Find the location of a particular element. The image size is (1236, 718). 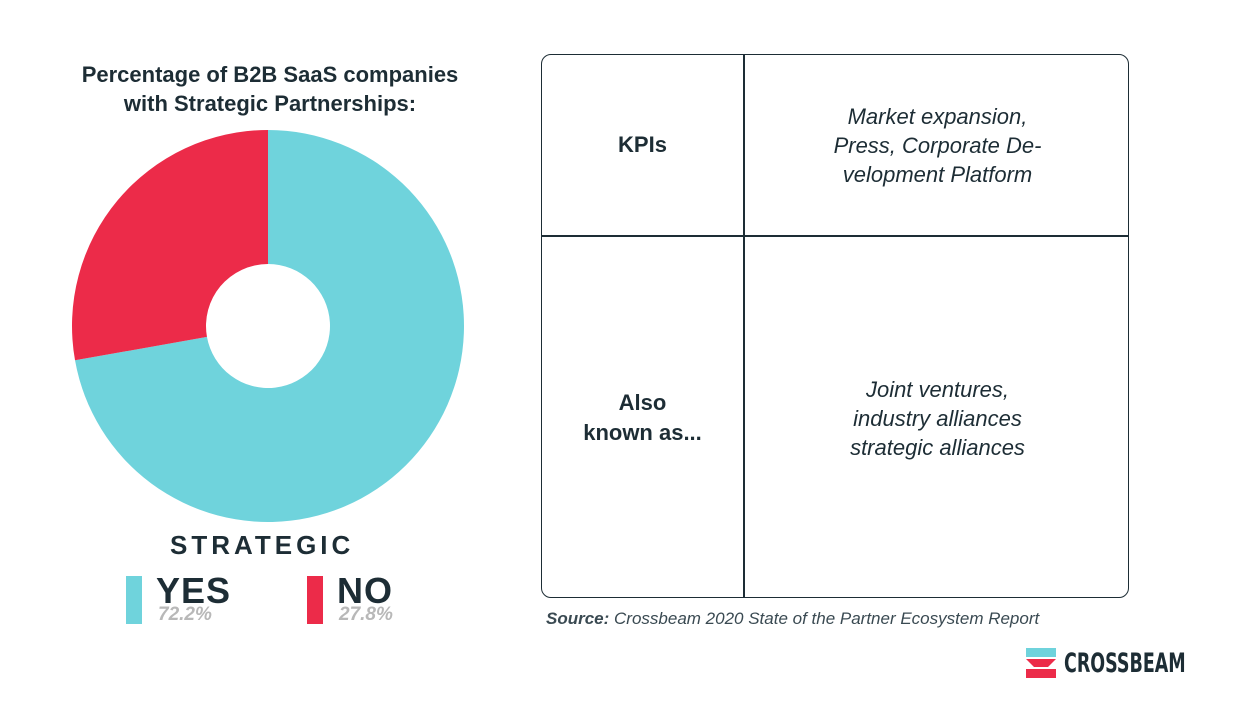

legend-label-yes: YES is located at coordinates (194, 590).